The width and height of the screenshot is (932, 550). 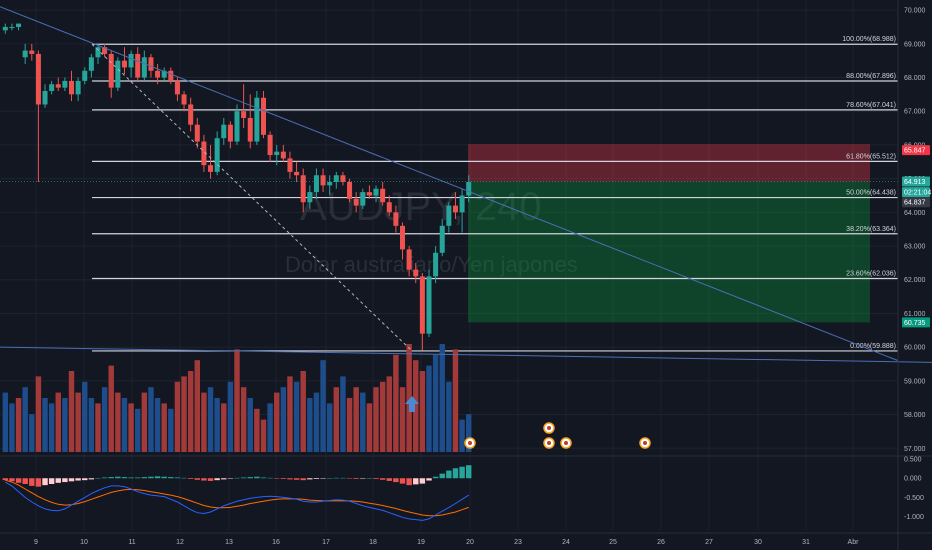 What do you see at coordinates (854, 542) in the screenshot?
I see `time-tick-label: Abr` at bounding box center [854, 542].